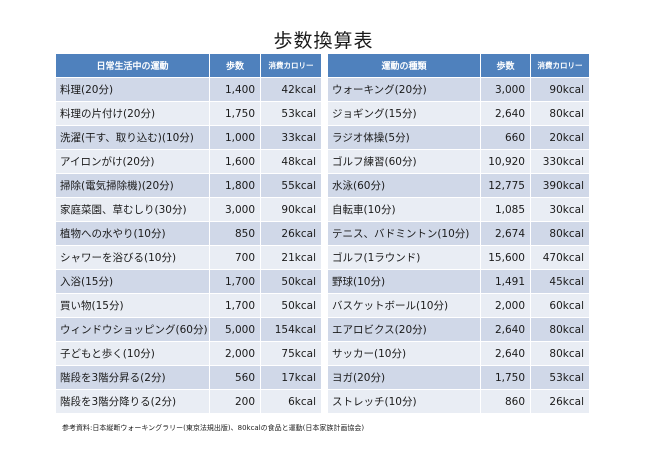 This screenshot has height=457, width=647. I want to click on calories-cell: 17kcal, so click(291, 377).